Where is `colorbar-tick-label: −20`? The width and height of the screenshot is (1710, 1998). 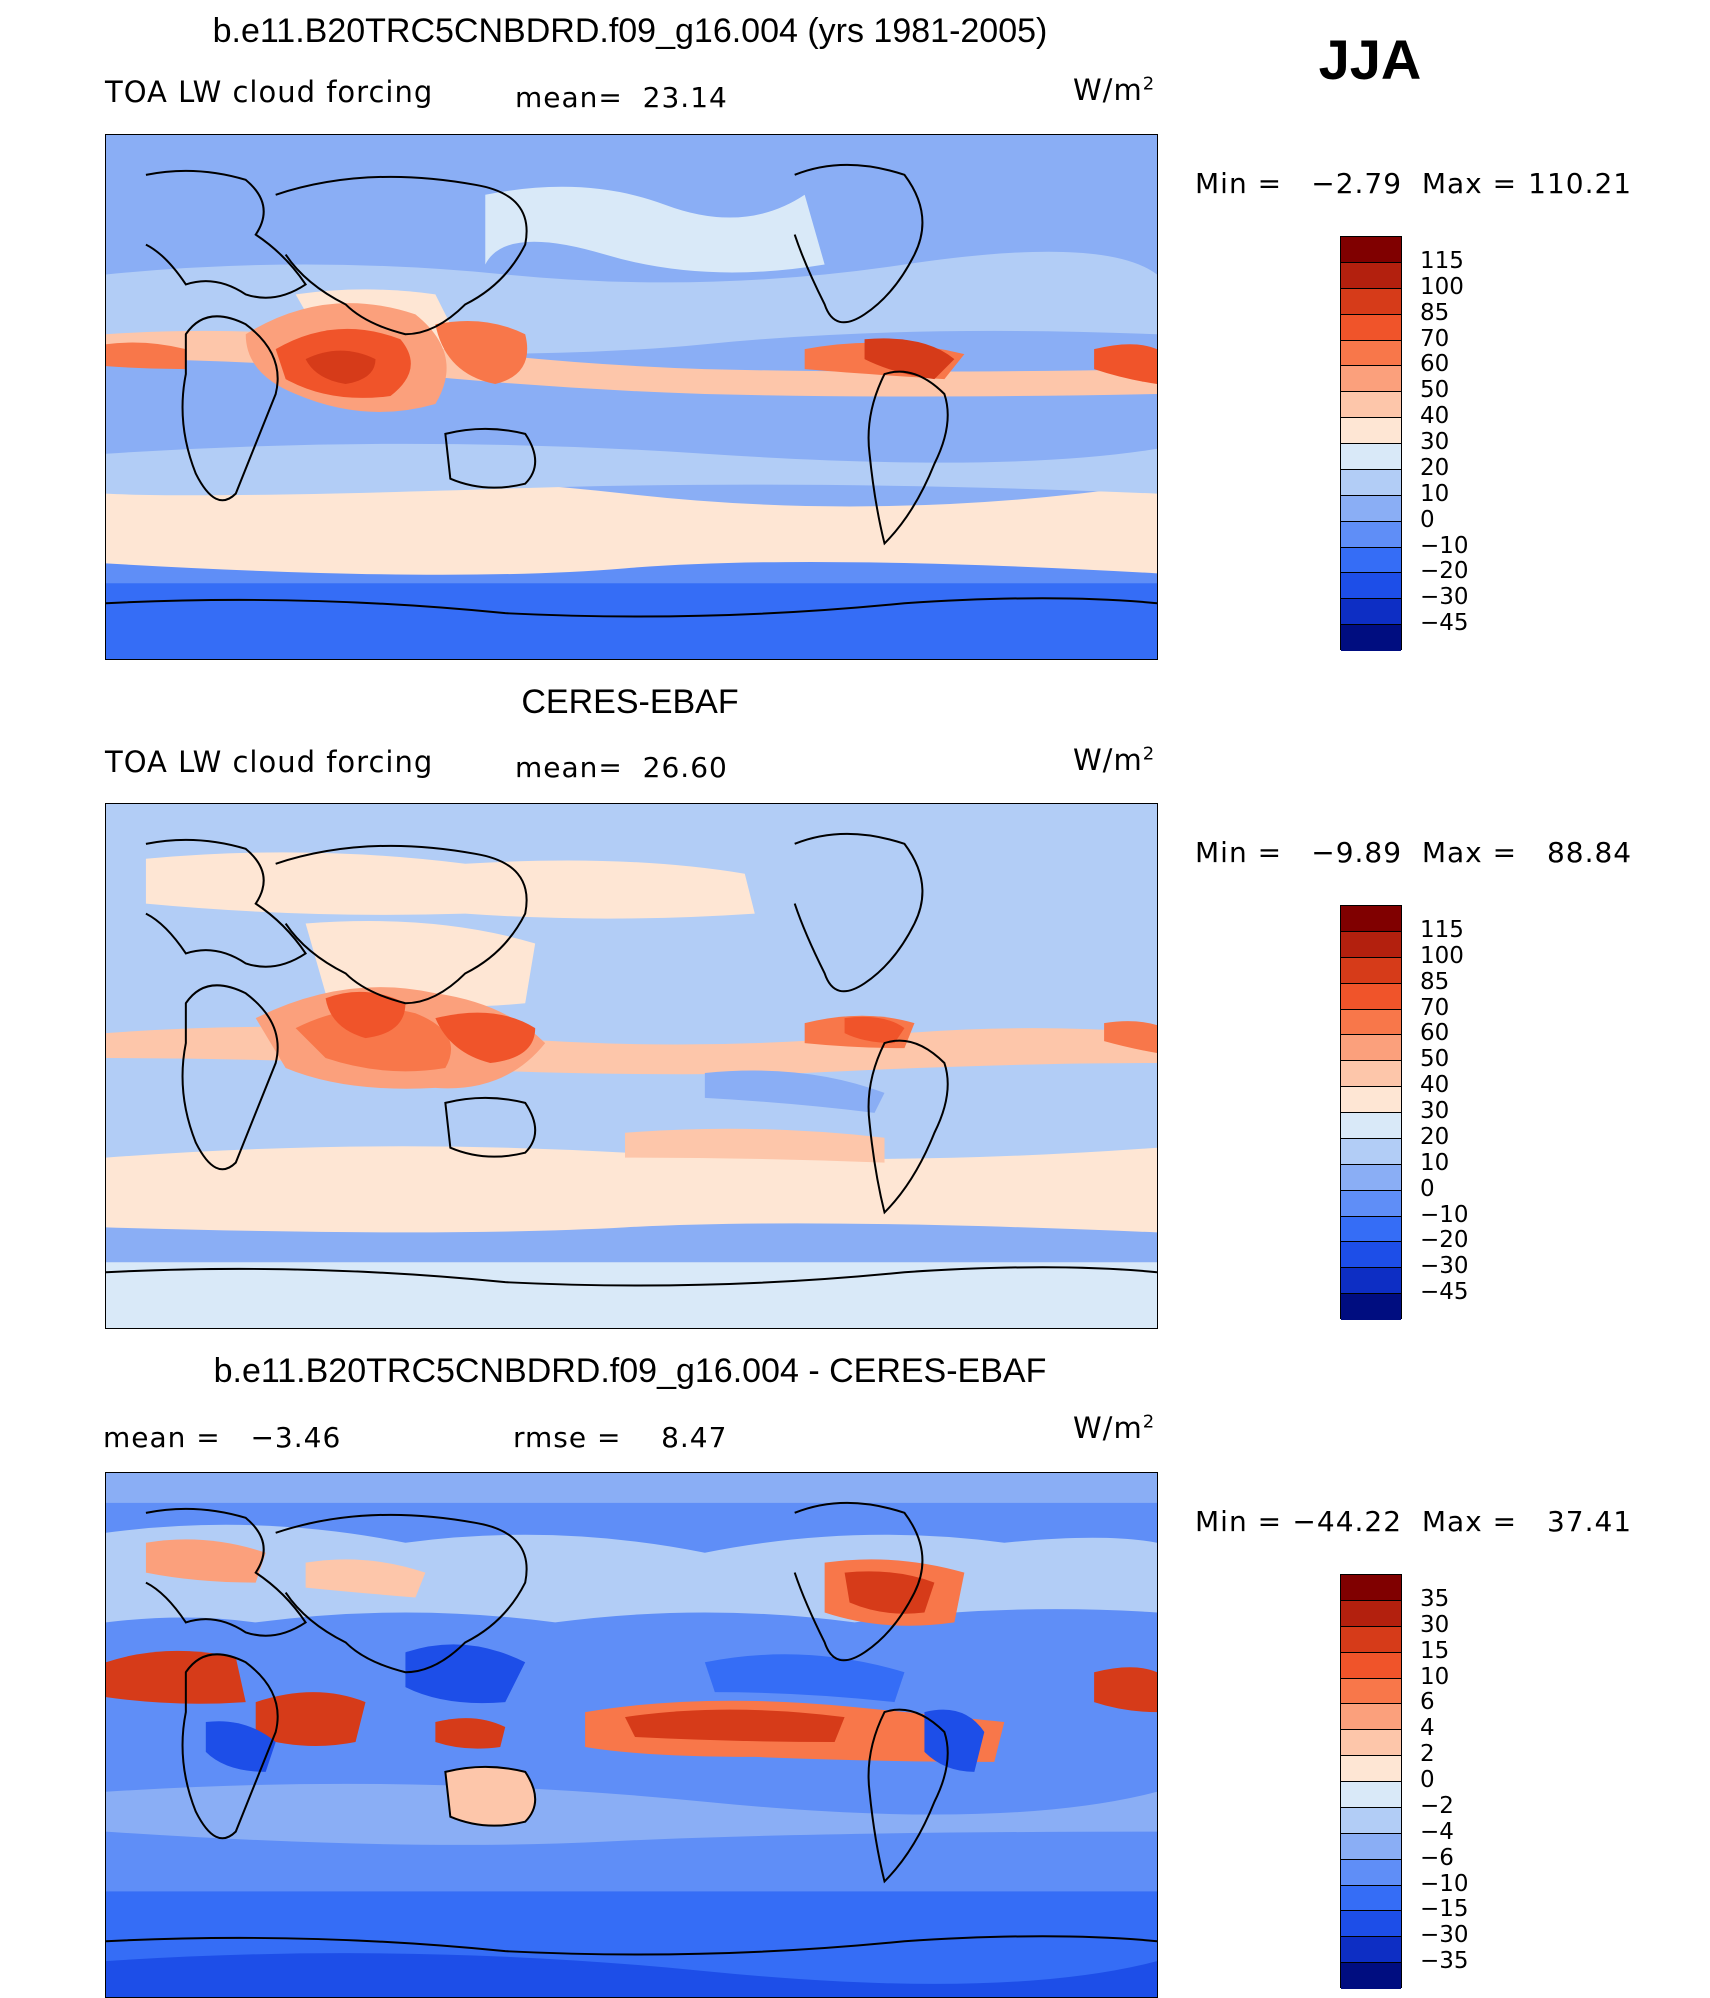
colorbar-tick-label: −20 is located at coordinates (1444, 1240).